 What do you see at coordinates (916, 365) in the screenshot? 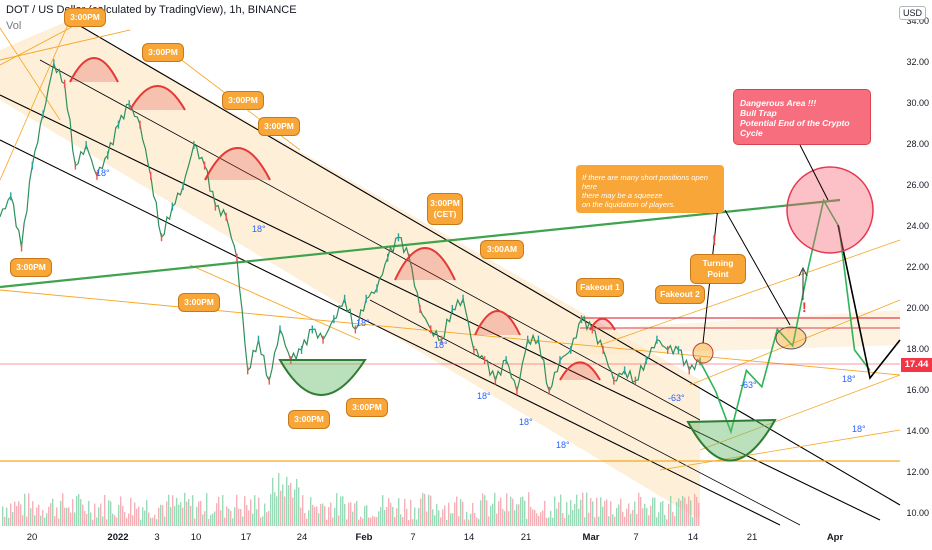
I see `last-price-tag: 17.44` at bounding box center [916, 365].